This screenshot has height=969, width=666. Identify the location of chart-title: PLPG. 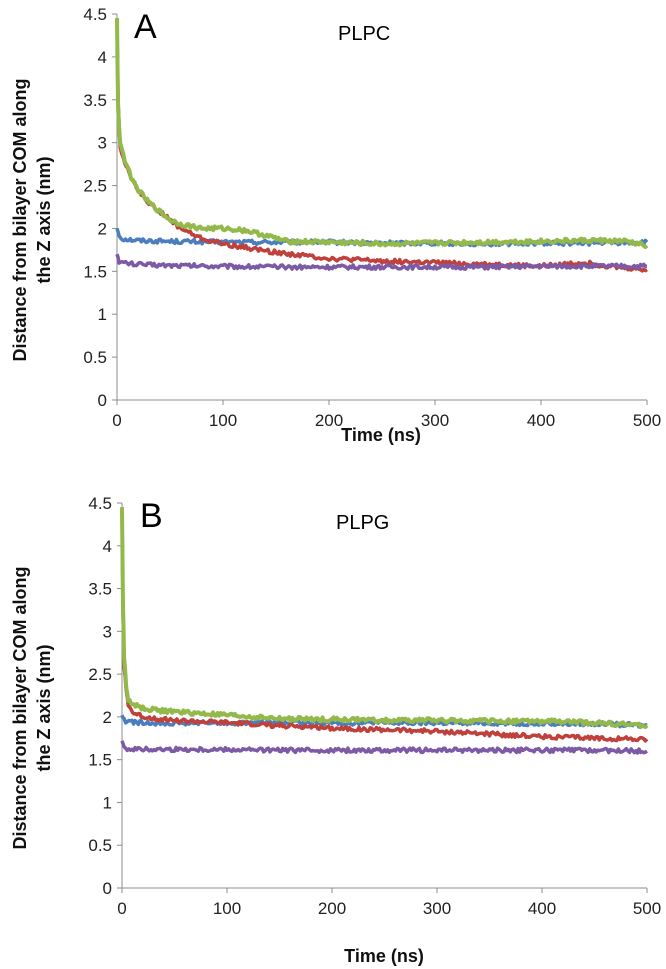
(362, 523).